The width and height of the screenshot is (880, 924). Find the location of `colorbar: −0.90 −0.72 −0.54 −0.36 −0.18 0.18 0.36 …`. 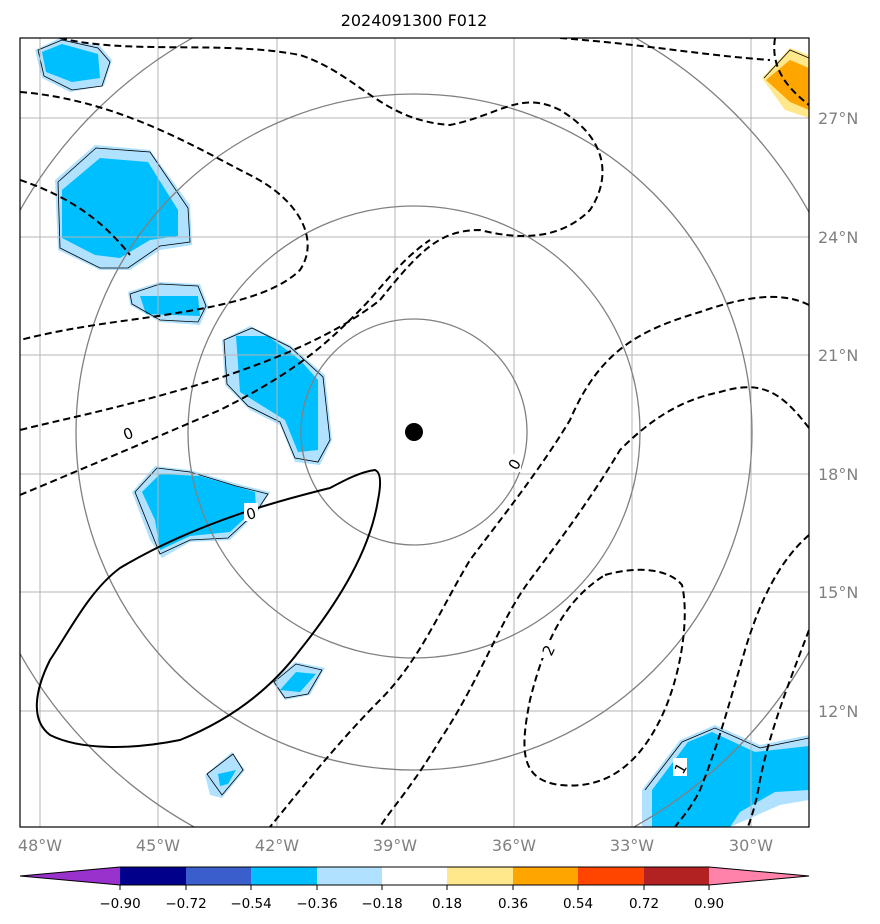

colorbar: −0.90 −0.72 −0.54 −0.36 −0.18 0.18 0.36 … is located at coordinates (414, 889).